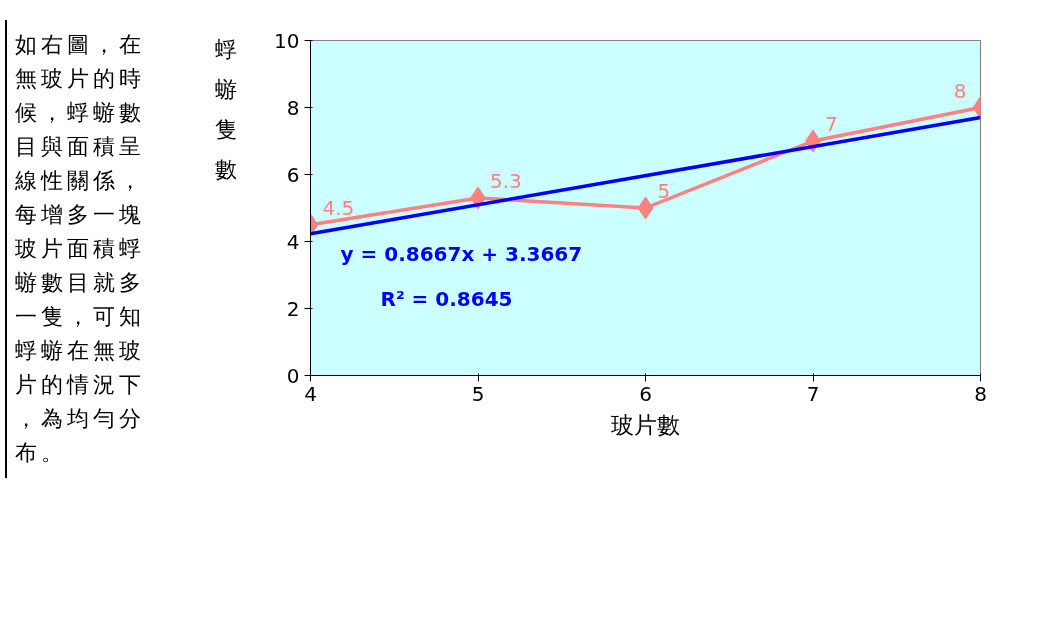 The height and width of the screenshot is (620, 1040). What do you see at coordinates (506, 180) in the screenshot?
I see `data-label: 5.3` at bounding box center [506, 180].